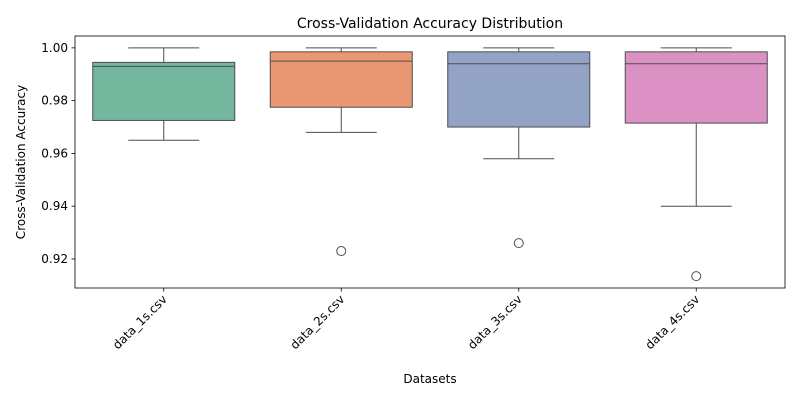  What do you see at coordinates (341, 152) in the screenshot?
I see `box-data-2s-csv` at bounding box center [341, 152].